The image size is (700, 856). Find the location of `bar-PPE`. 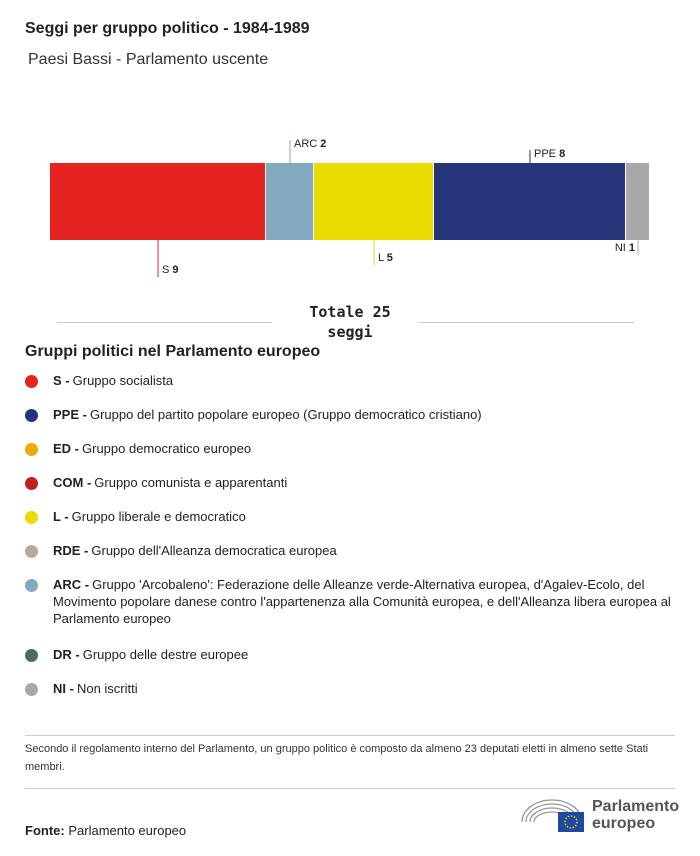

bar-PPE is located at coordinates (529, 201).